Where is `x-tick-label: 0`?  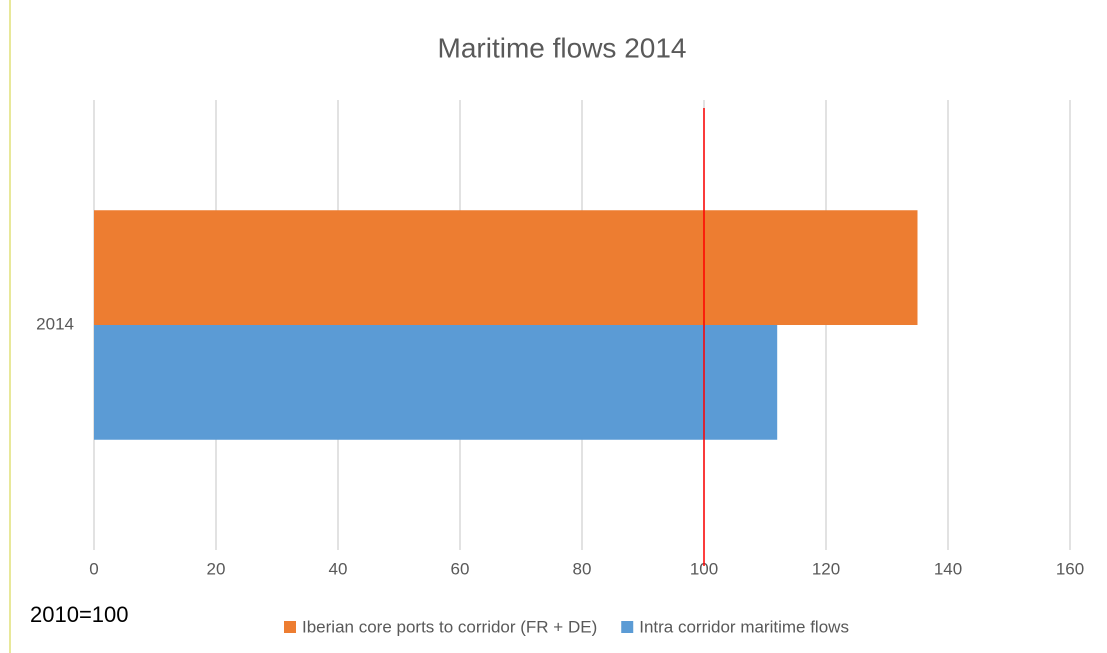 x-tick-label: 0 is located at coordinates (93, 568).